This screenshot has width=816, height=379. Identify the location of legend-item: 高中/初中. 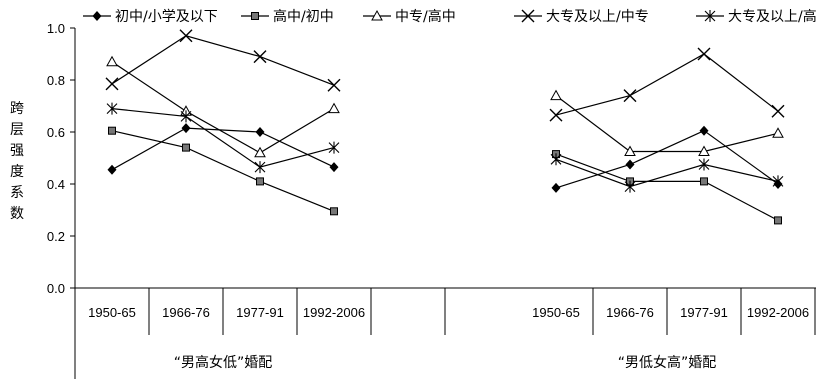
(287, 16).